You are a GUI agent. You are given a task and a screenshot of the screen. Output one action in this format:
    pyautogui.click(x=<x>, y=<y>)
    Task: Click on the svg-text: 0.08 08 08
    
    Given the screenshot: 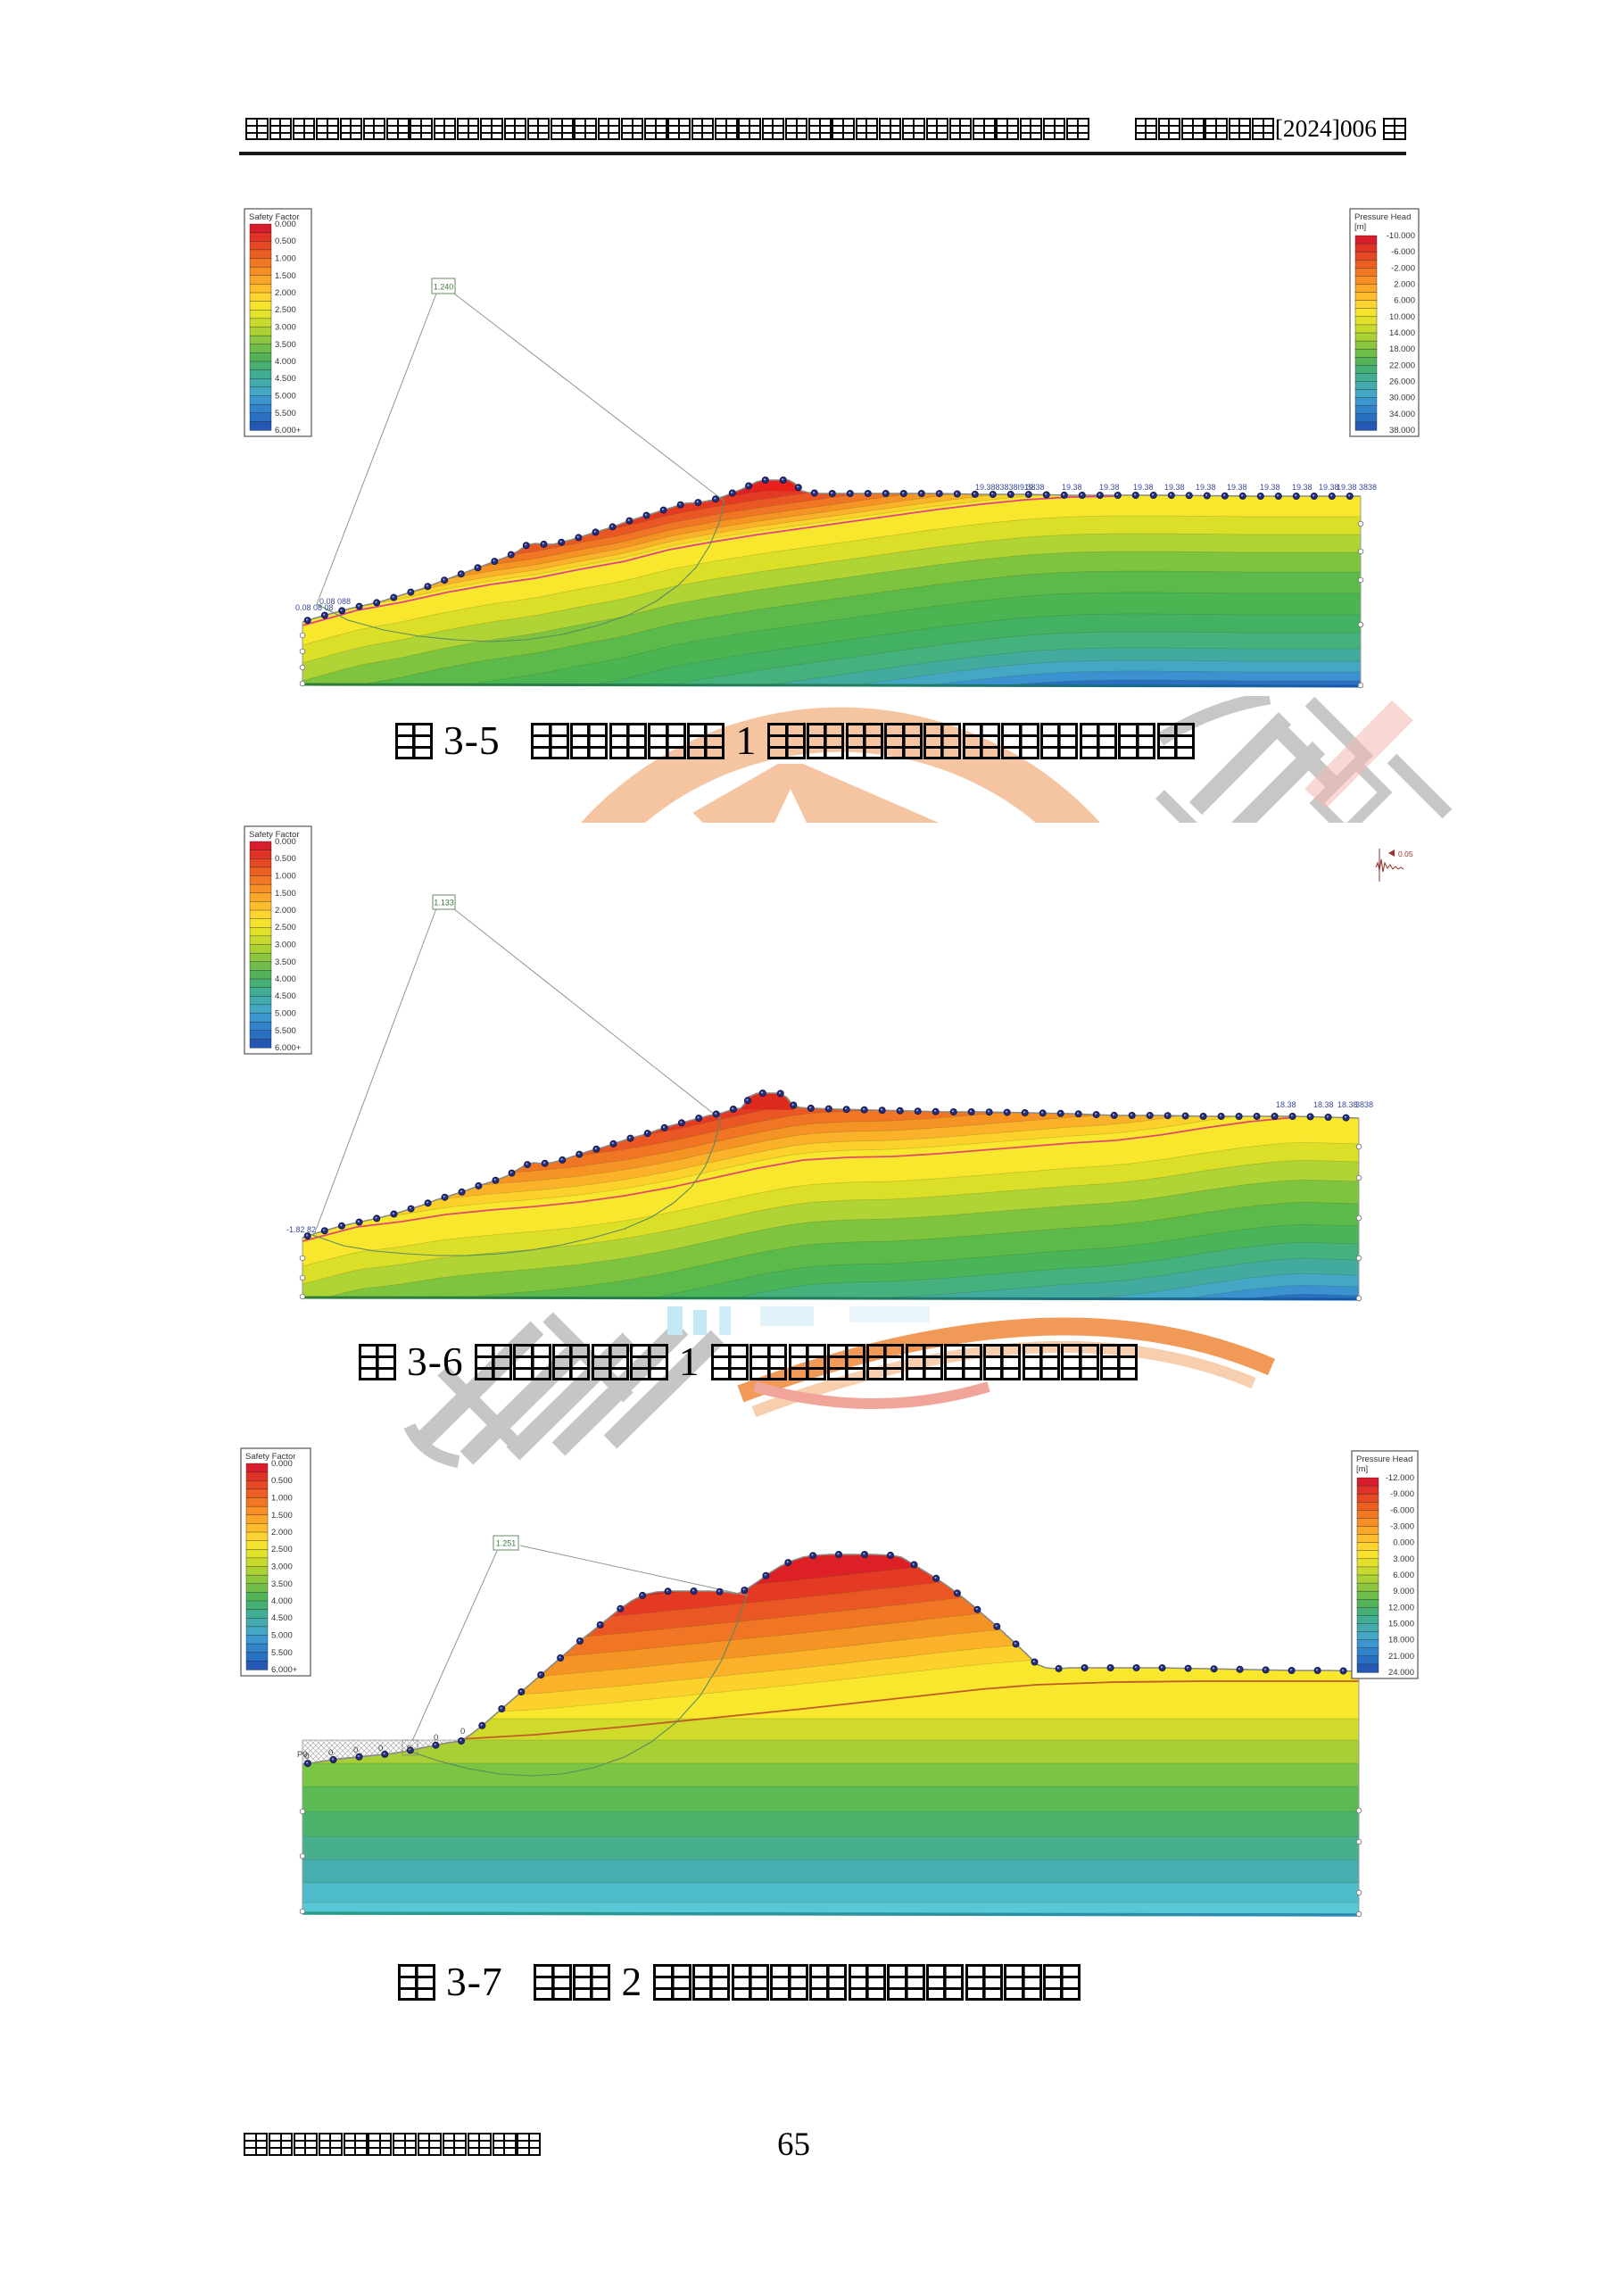 What is the action you would take?
    pyautogui.click(x=314, y=607)
    